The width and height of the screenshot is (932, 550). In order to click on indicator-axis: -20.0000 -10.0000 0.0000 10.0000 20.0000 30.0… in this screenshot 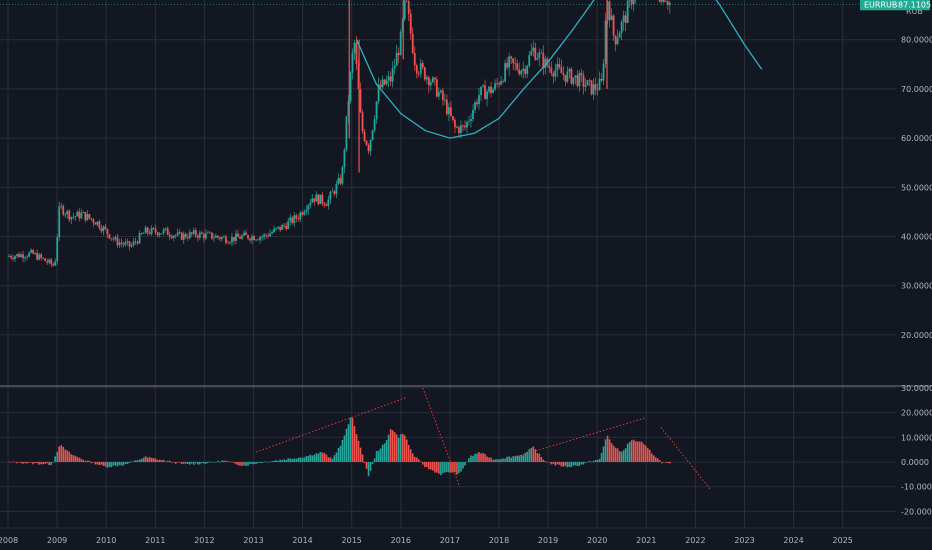, I will do `click(916, 450)`.